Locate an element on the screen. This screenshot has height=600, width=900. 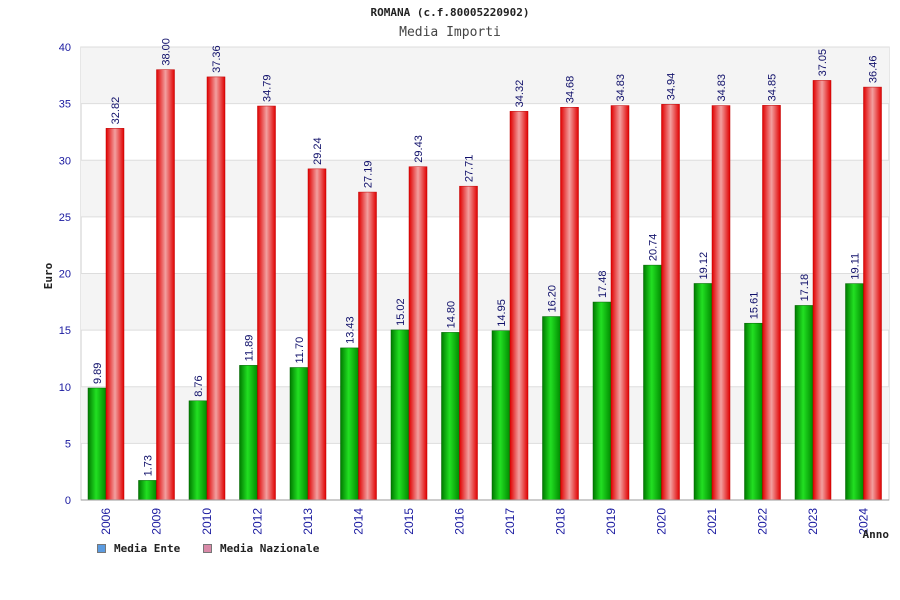
x-axis-label: Anno is located at coordinates (876, 534).